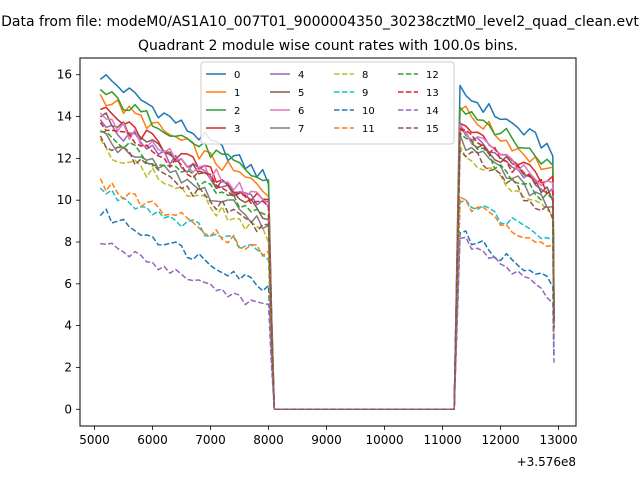 This screenshot has width=640, height=480. I want to click on y-tick-label: 8, so click(68, 242).